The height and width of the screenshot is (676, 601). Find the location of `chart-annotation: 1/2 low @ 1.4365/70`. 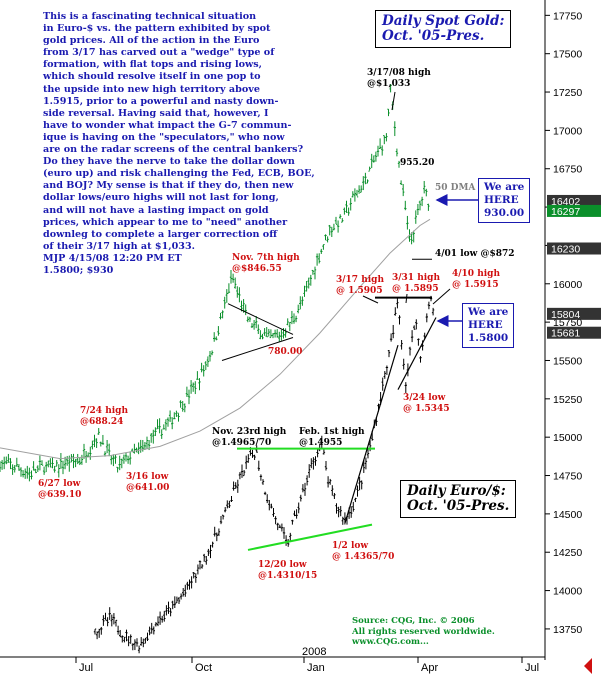

chart-annotation: 1/2 low @ 1.4365/70 is located at coordinates (363, 551).